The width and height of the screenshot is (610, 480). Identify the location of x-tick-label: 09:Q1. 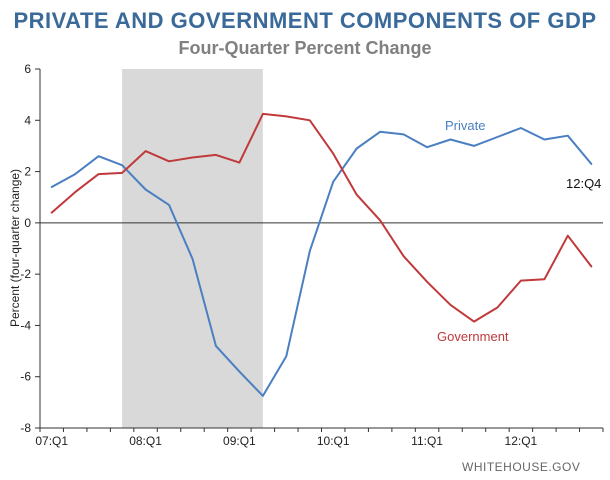
(239, 441).